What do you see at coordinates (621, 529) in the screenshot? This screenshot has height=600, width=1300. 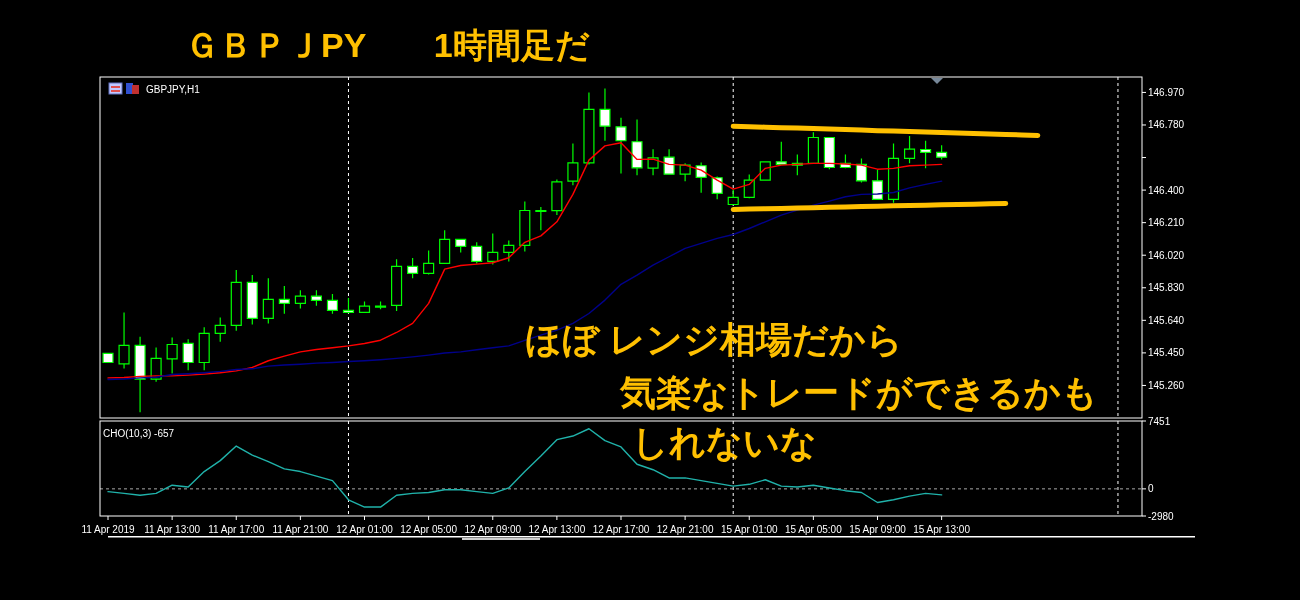 I see `x-tick-label: 12 Apr 17:00` at bounding box center [621, 529].